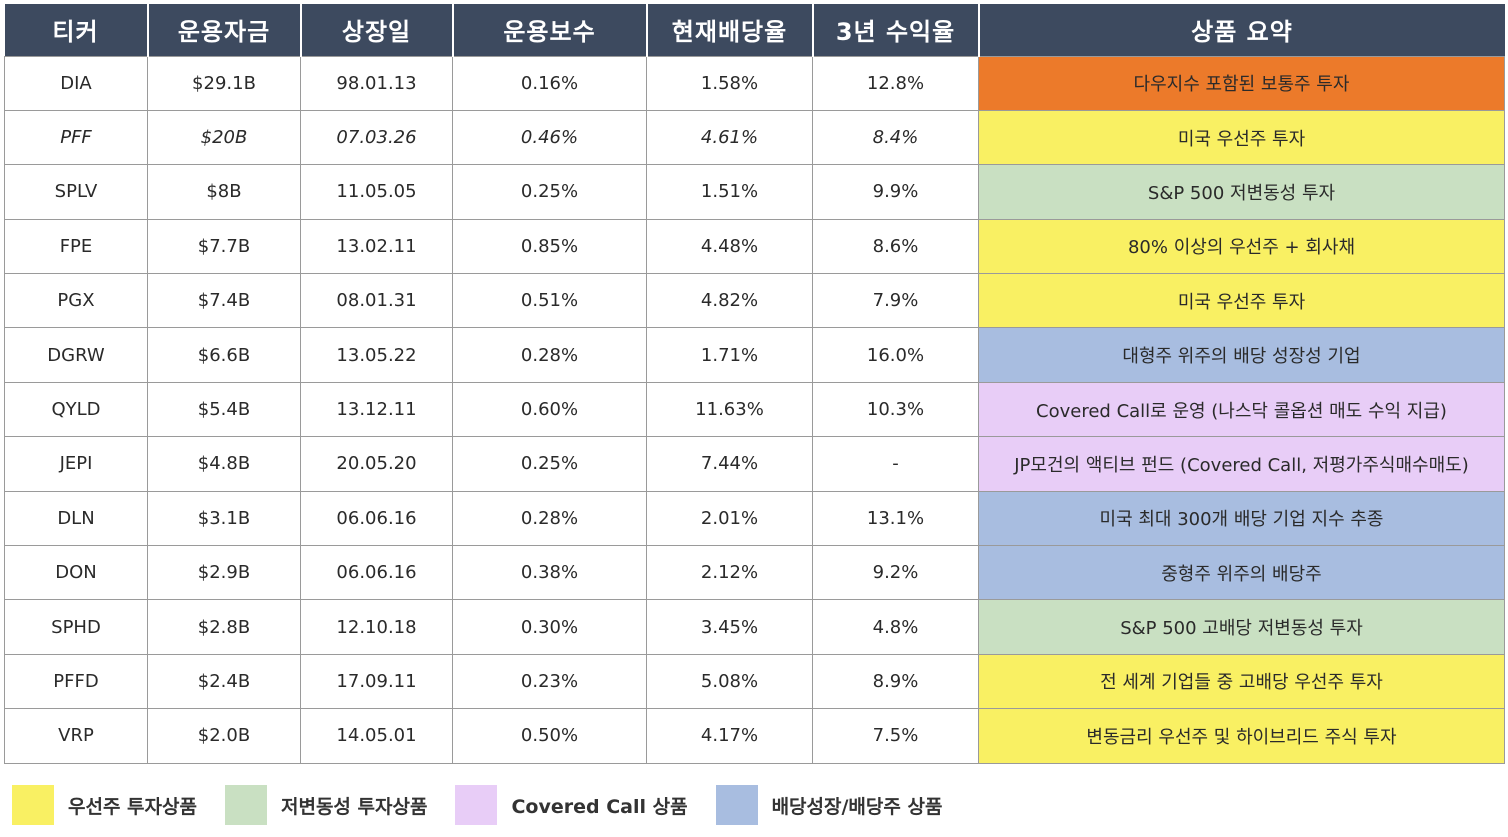  What do you see at coordinates (549, 409) in the screenshot?
I see `cell-expense-ratio: 0.60%` at bounding box center [549, 409].